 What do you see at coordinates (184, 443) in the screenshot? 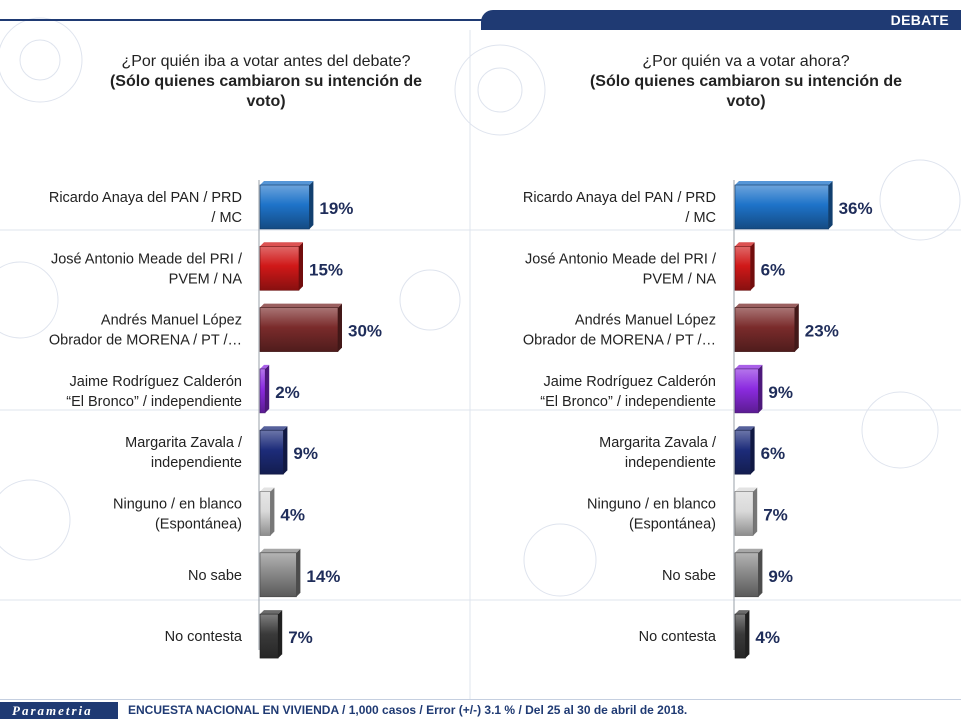
I see `left-category-label-5-line-1: Margarita Zavala /` at bounding box center [184, 443].